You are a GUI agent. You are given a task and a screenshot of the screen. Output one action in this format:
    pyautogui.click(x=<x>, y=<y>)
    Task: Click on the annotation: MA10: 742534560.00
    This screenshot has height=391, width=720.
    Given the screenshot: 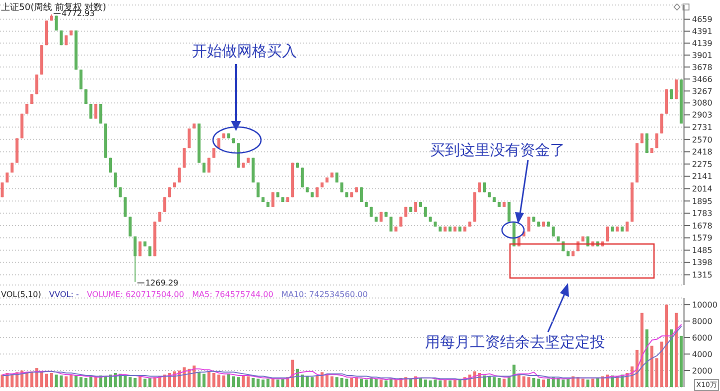 What is the action you would take?
    pyautogui.click(x=324, y=294)
    